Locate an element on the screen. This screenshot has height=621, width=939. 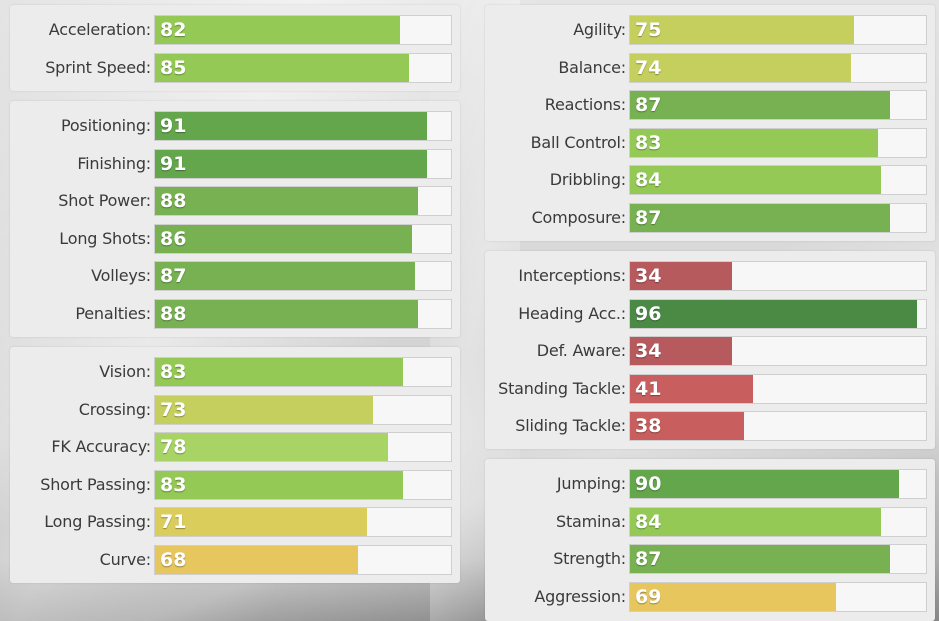
stat-bar-track: 68 is located at coordinates (303, 559).